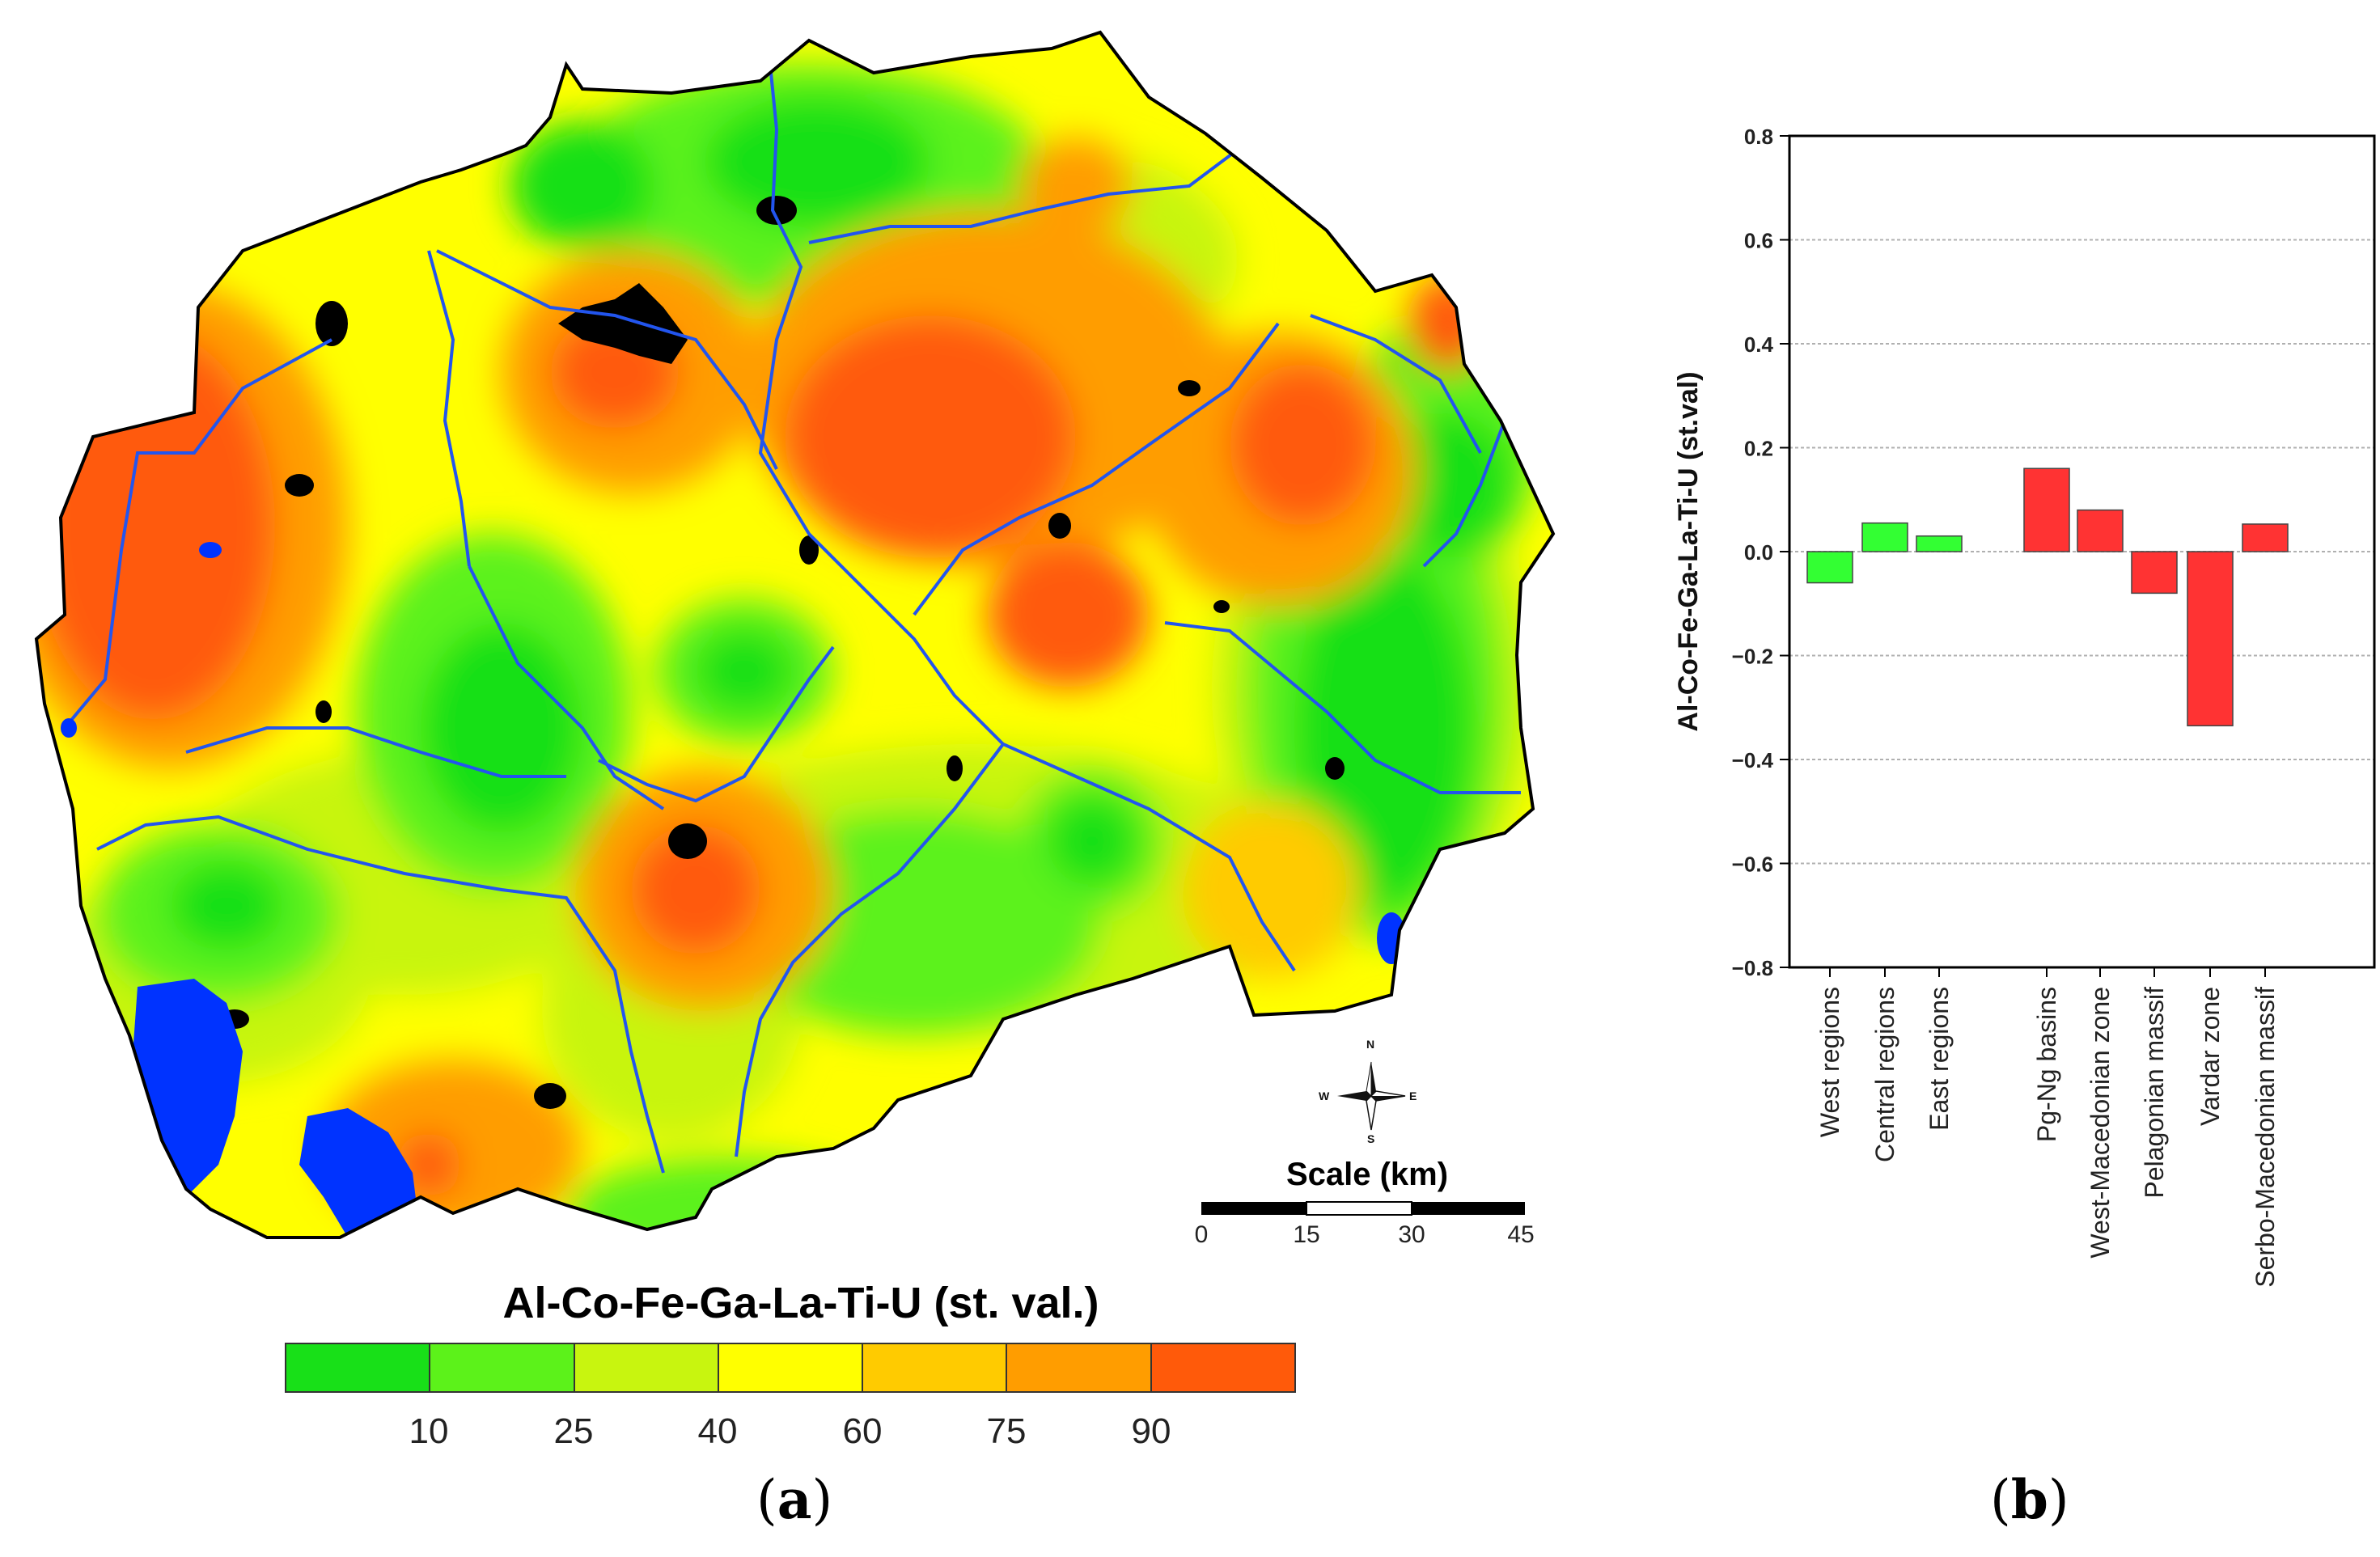 The image size is (2380, 1557). Describe the element at coordinates (2046, 1064) in the screenshot. I see `x-tick-label: Pg-Ng basins` at that location.